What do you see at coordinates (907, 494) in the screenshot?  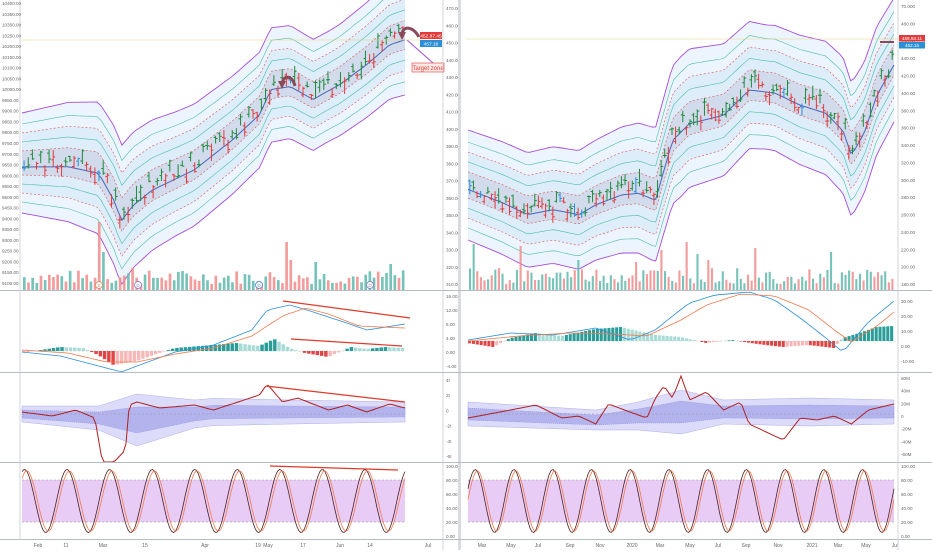 I see `indicator-tick-label: 60.00` at bounding box center [907, 494].